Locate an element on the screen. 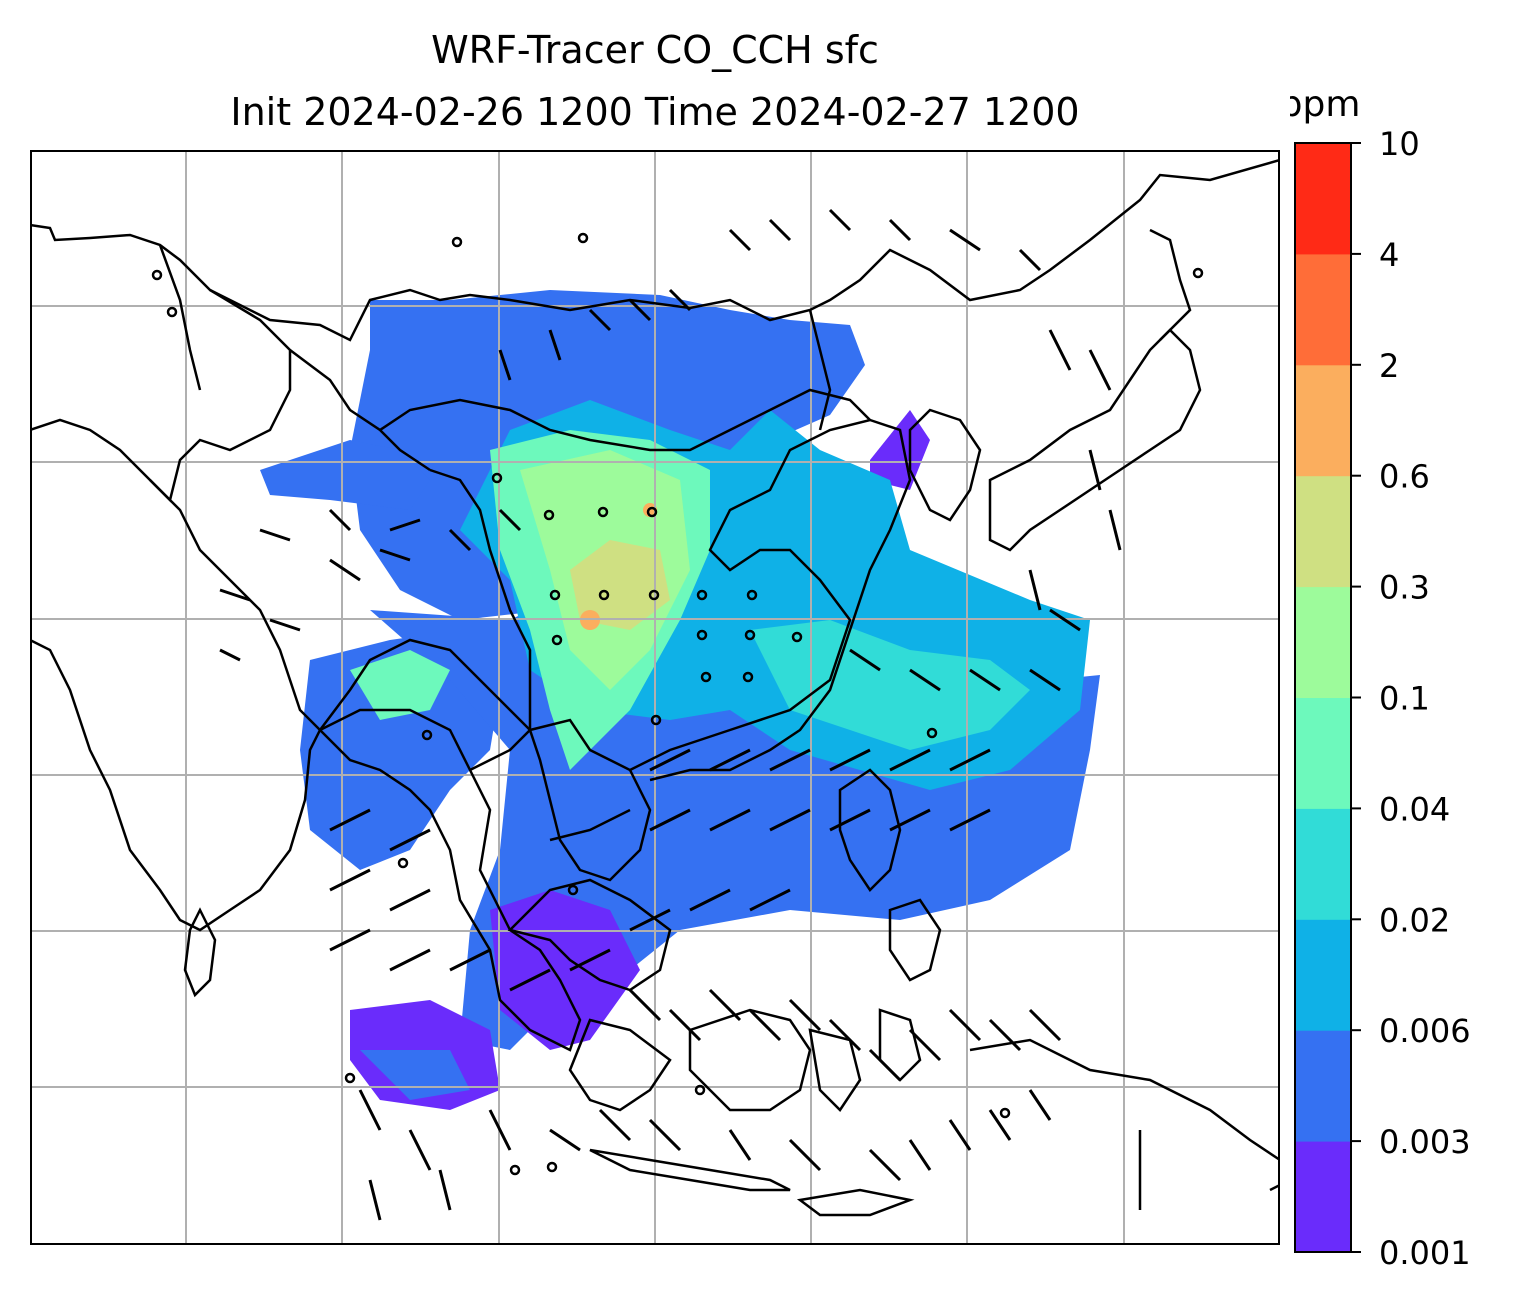 The height and width of the screenshot is (1306, 1528). colorbar-swatches is located at coordinates (1323, 698).